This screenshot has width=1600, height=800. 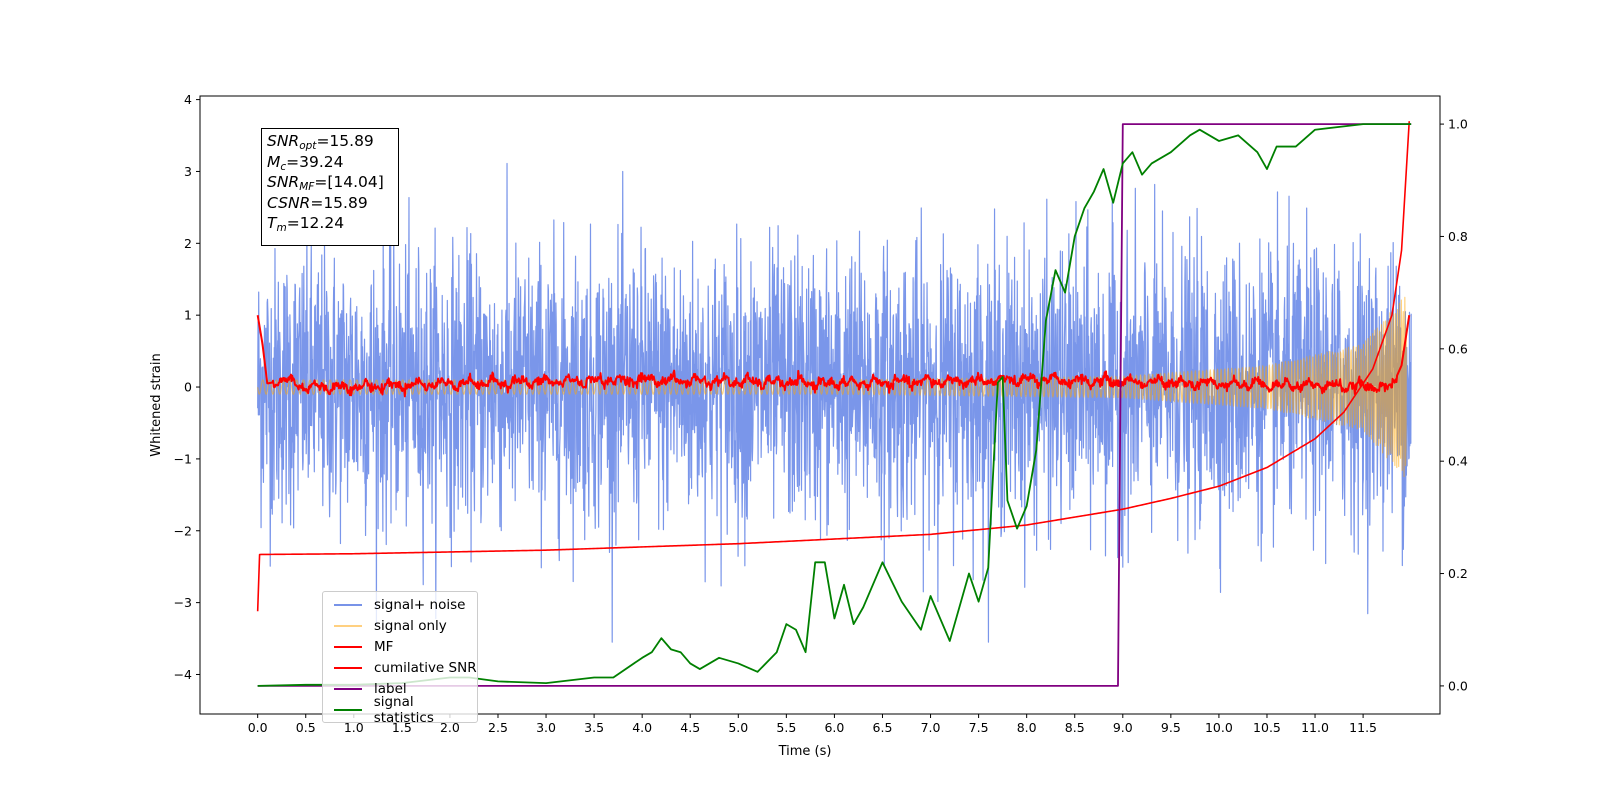 What do you see at coordinates (339, 202) in the screenshot?
I see `csnr-value: =15.89` at bounding box center [339, 202].